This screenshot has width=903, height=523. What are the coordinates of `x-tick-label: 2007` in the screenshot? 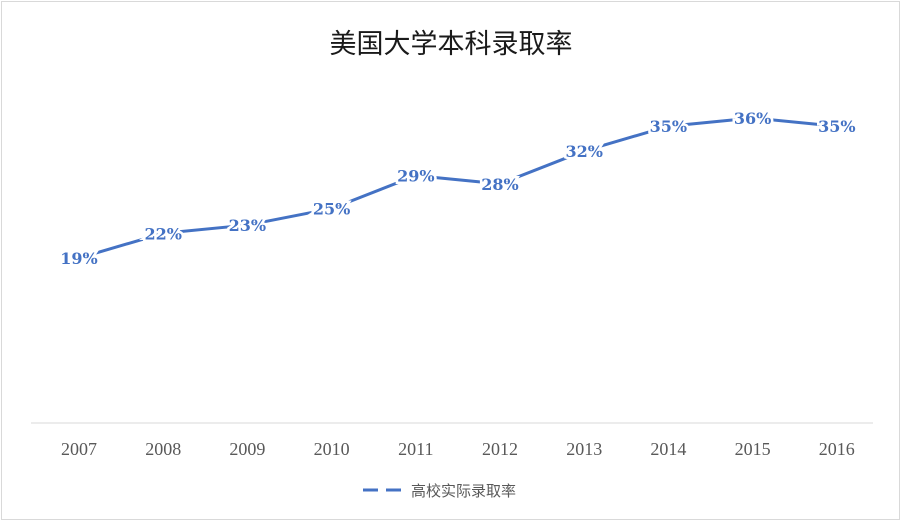 It's located at (79, 449).